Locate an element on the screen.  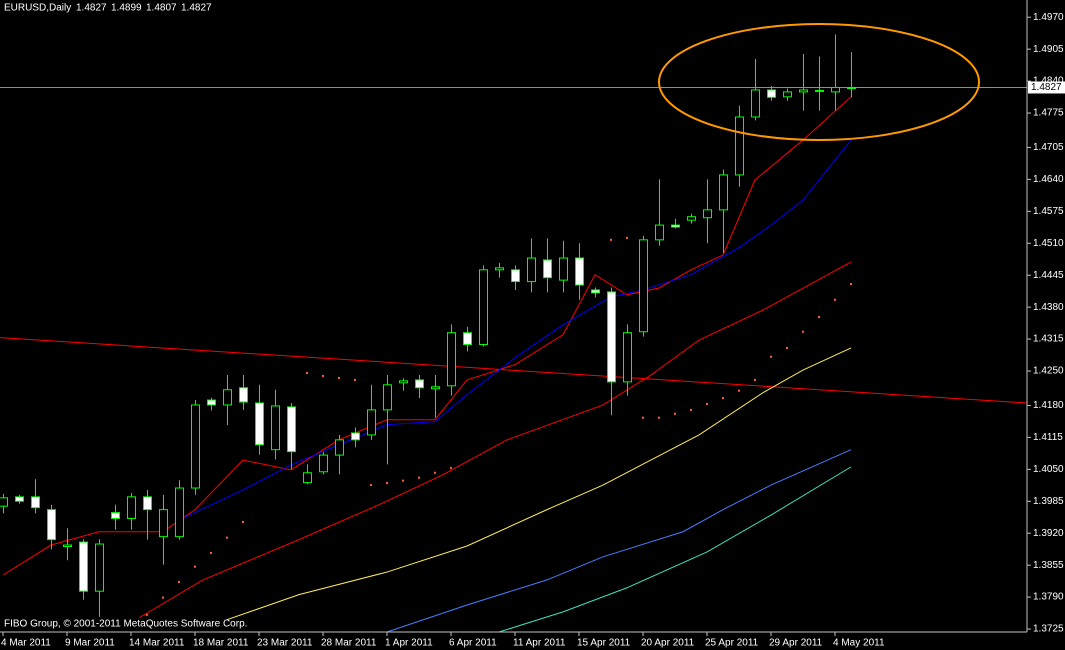
y-tick-label: 1.4775 is located at coordinates (1048, 113).